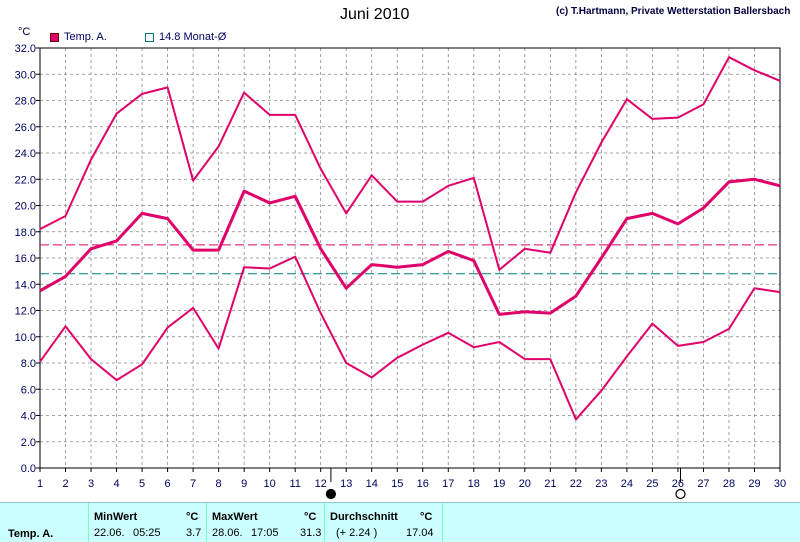 The image size is (800, 542). Describe the element at coordinates (28, 390) in the screenshot. I see `y-tick-label: 6.0` at that location.